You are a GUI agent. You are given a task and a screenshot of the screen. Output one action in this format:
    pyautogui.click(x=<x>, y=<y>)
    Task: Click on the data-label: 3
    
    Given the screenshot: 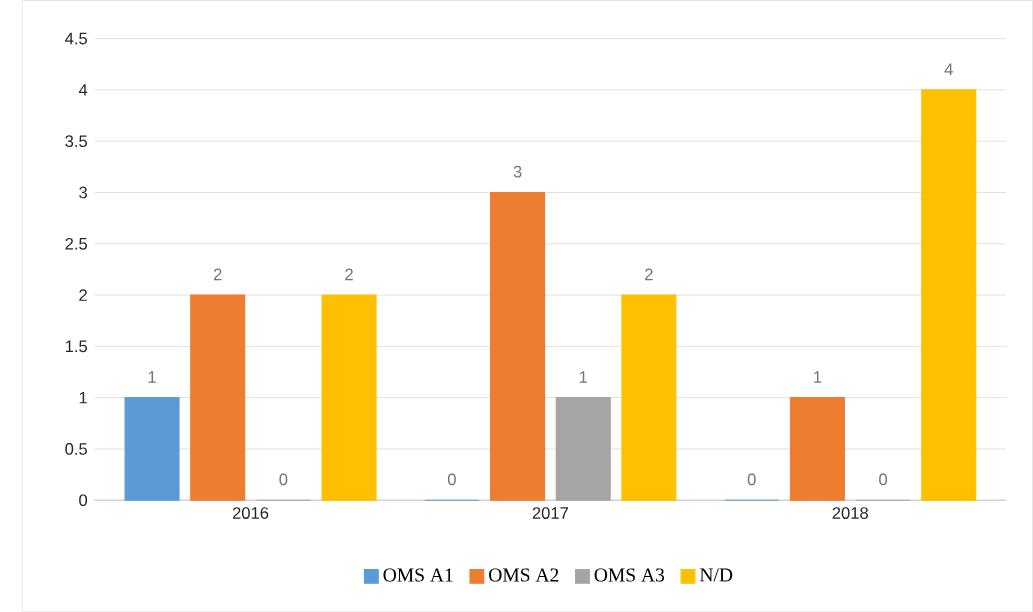 What is the action you would take?
    pyautogui.click(x=517, y=171)
    